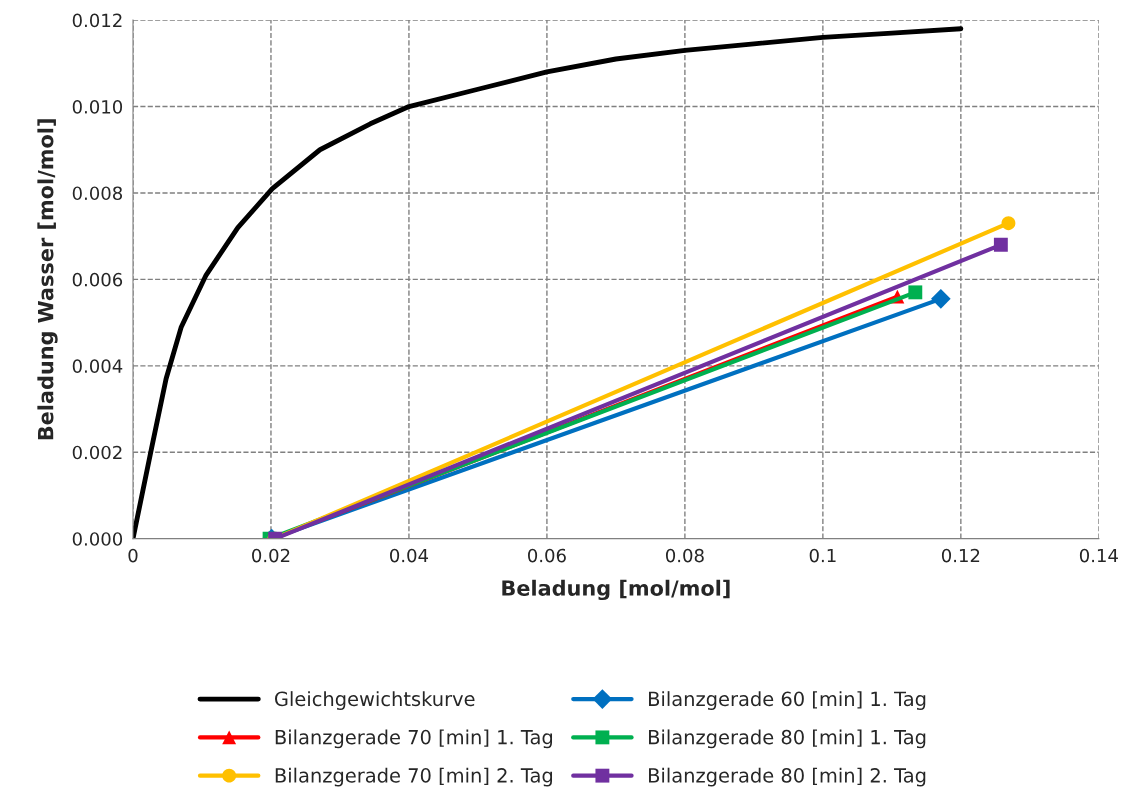 Image resolution: width=1127 pixels, height=804 pixels. Describe the element at coordinates (409, 555) in the screenshot. I see `x-tick-label: 0.04` at that location.